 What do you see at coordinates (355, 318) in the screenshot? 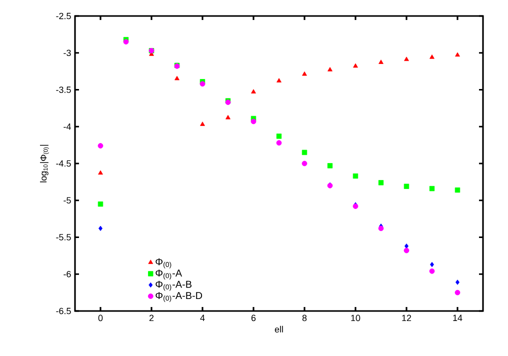
I see `x-tick-label: 10` at bounding box center [355, 318].